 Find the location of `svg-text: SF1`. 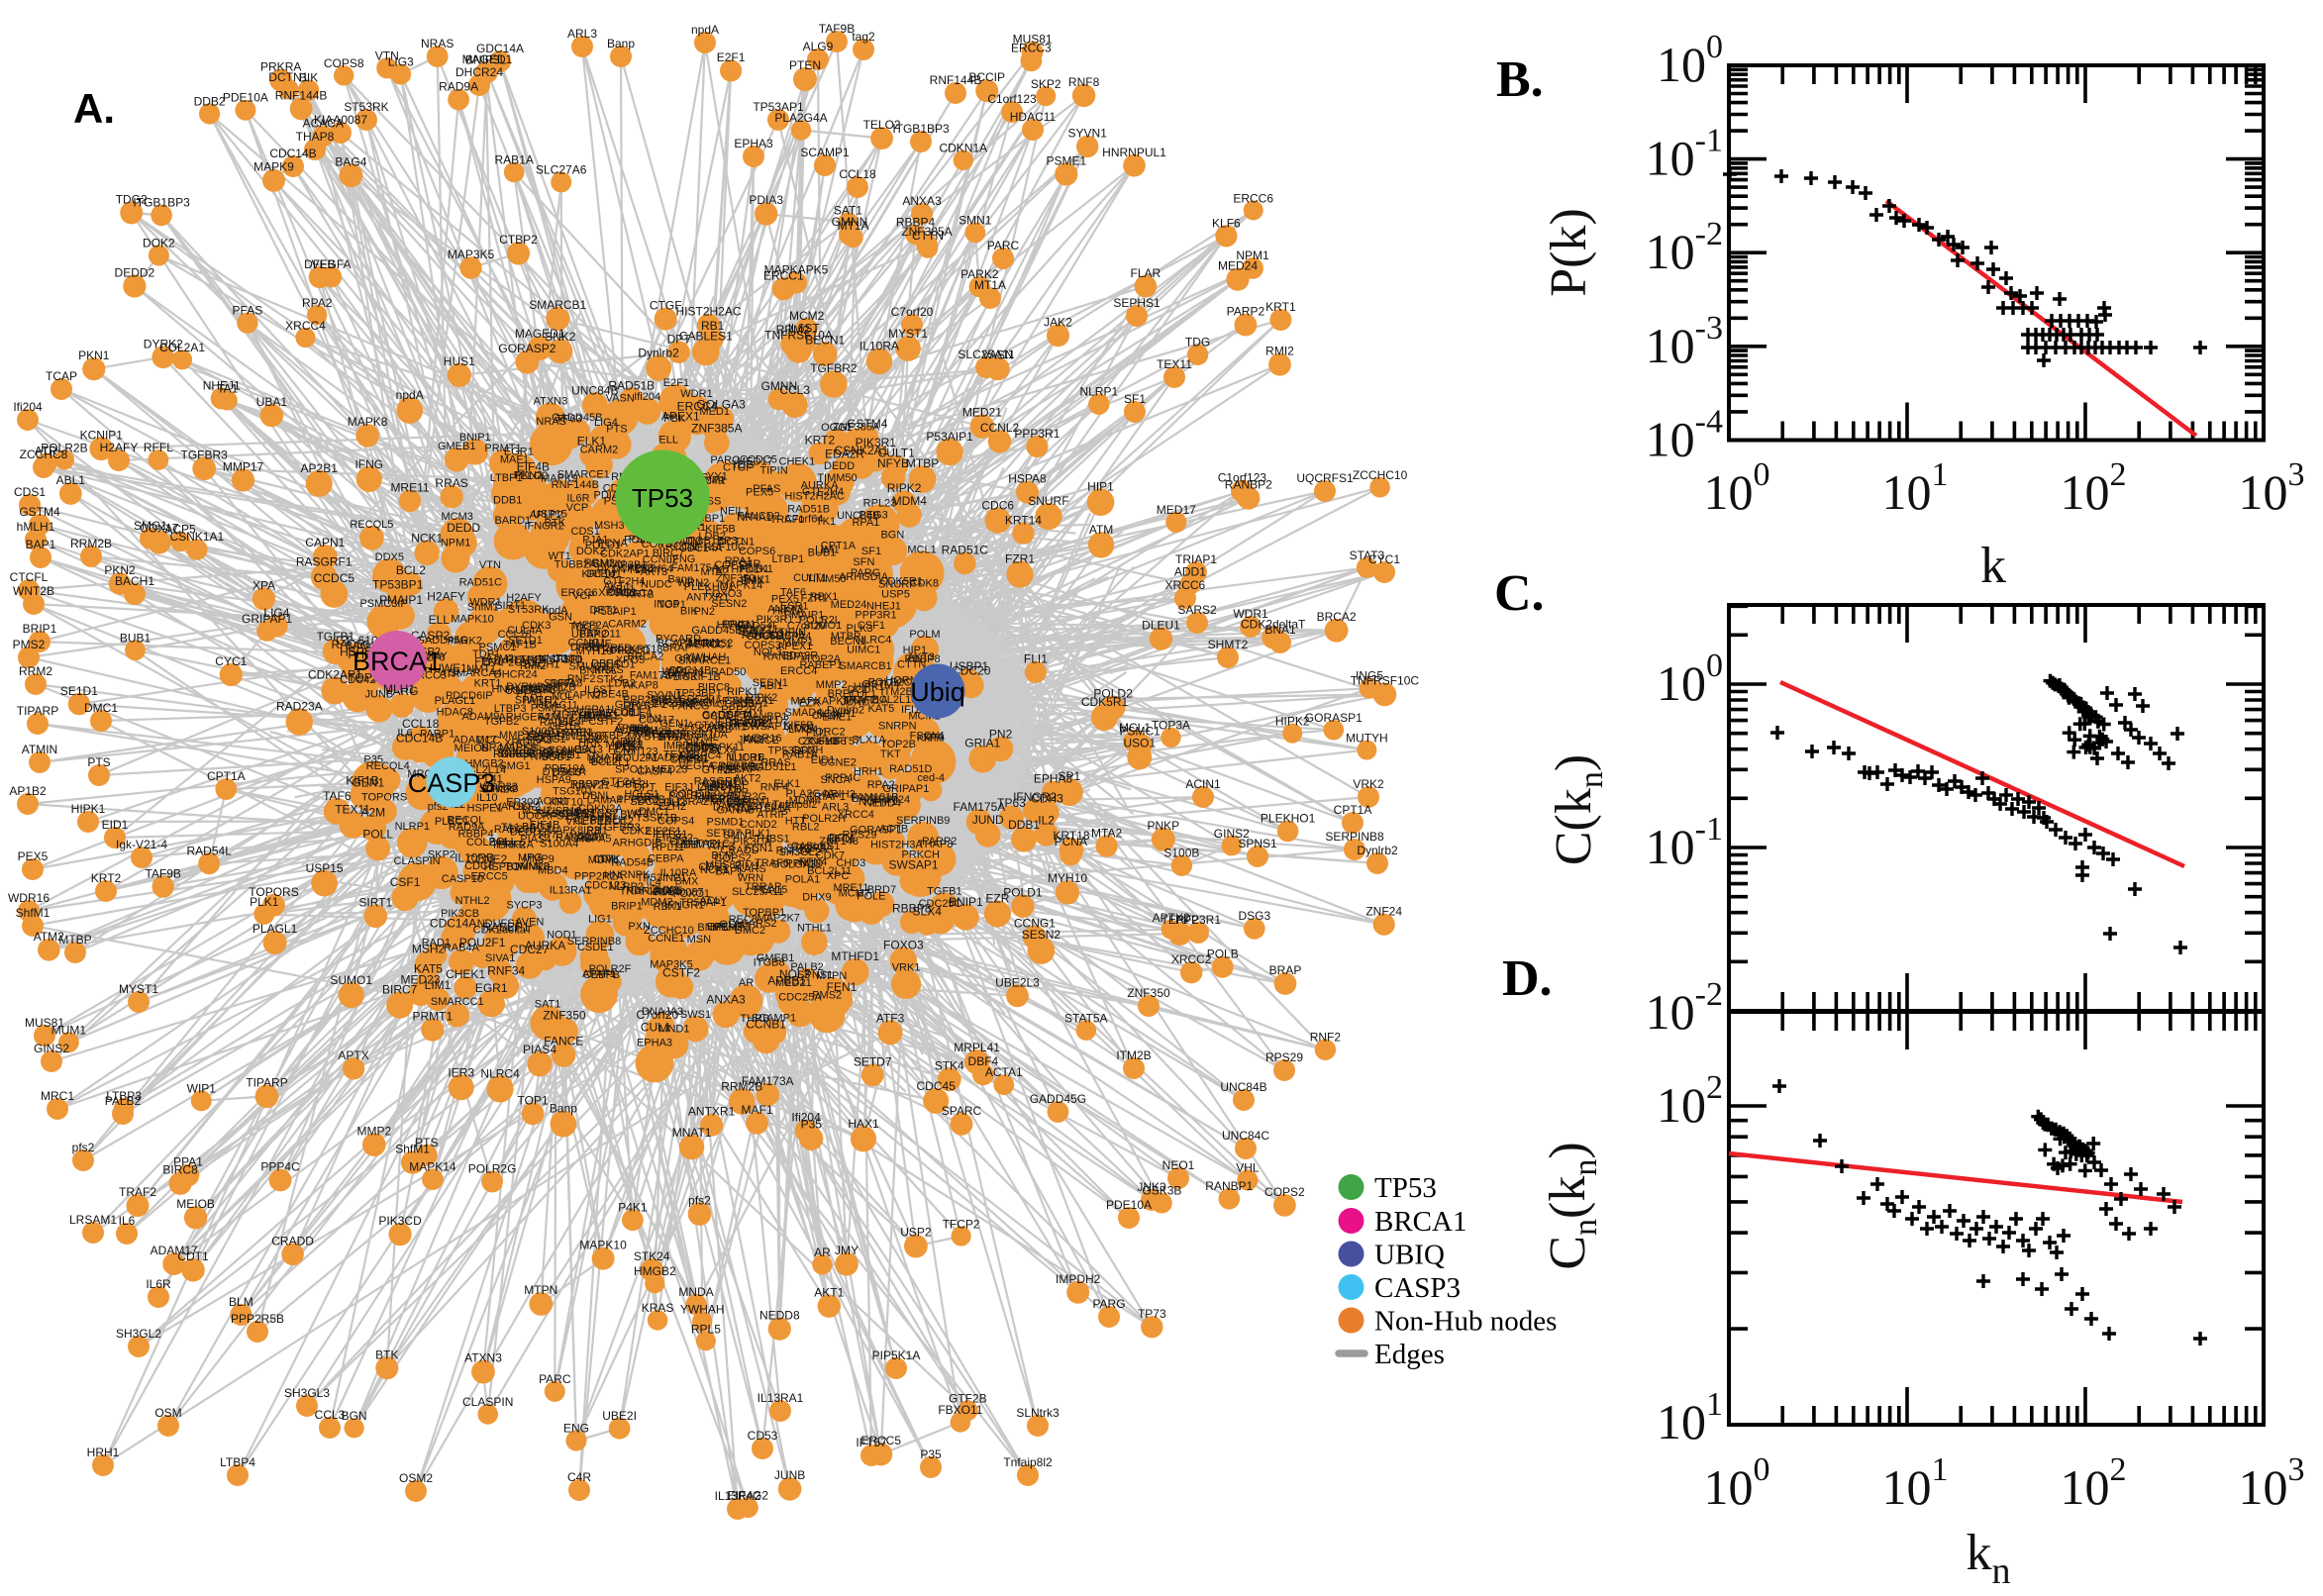

svg-text: SF1 is located at coordinates (871, 551).